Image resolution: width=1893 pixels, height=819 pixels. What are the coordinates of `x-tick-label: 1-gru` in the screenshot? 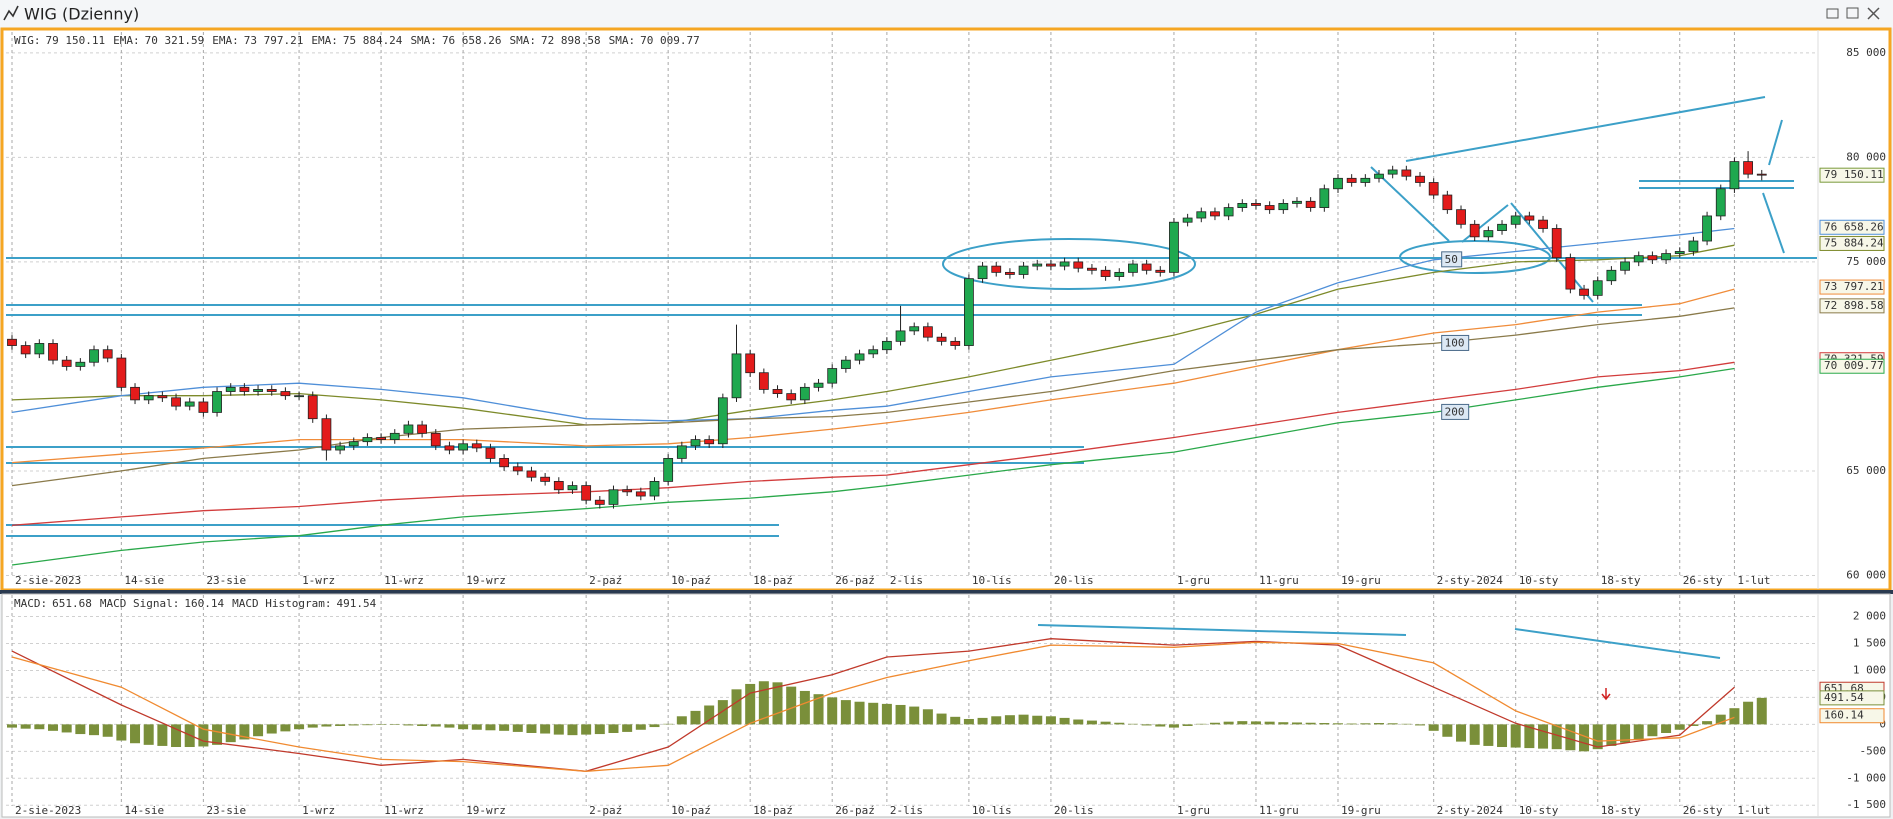 It's located at (1193, 810).